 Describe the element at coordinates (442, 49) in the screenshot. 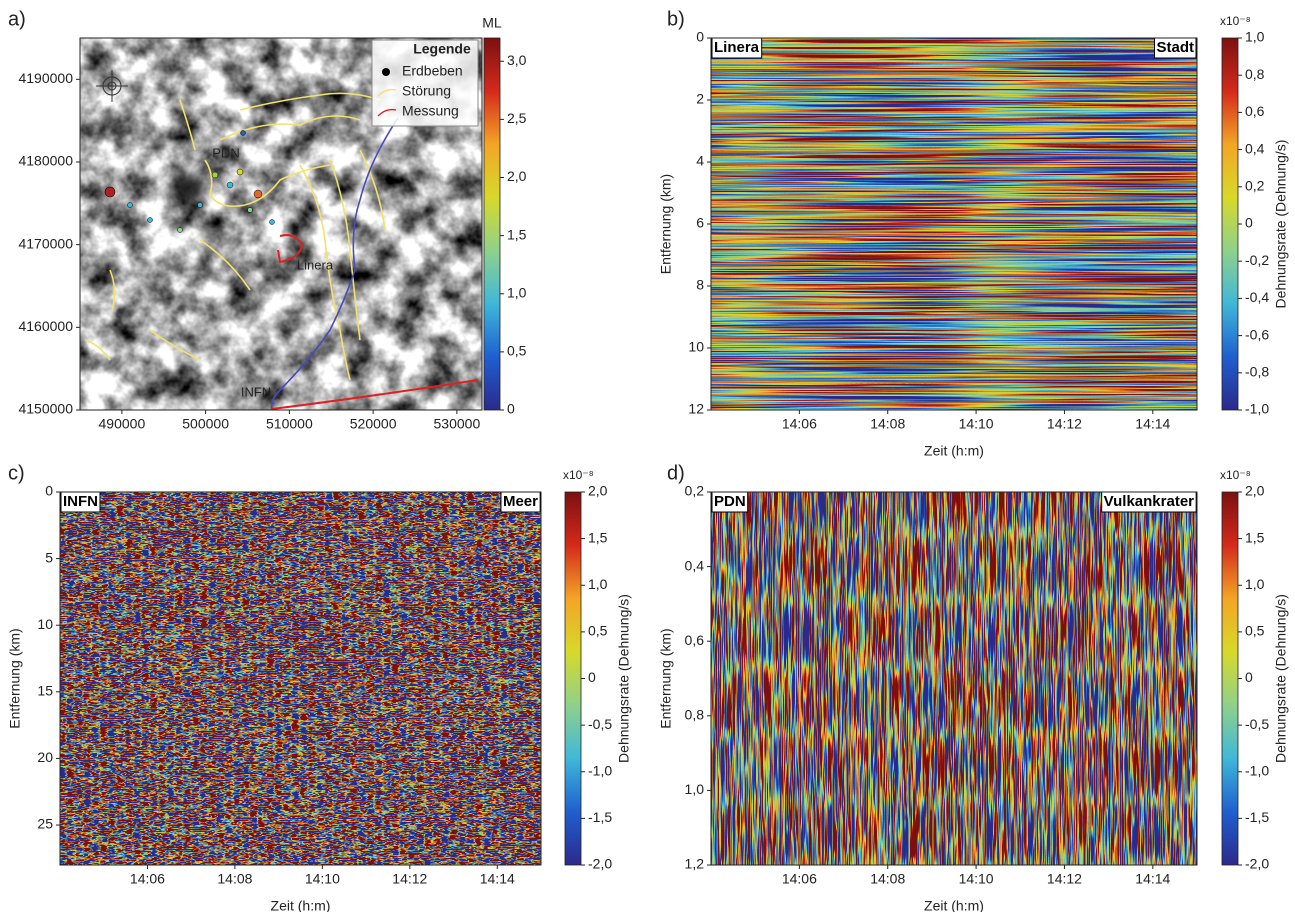

I see `legend-title: Legende` at that location.